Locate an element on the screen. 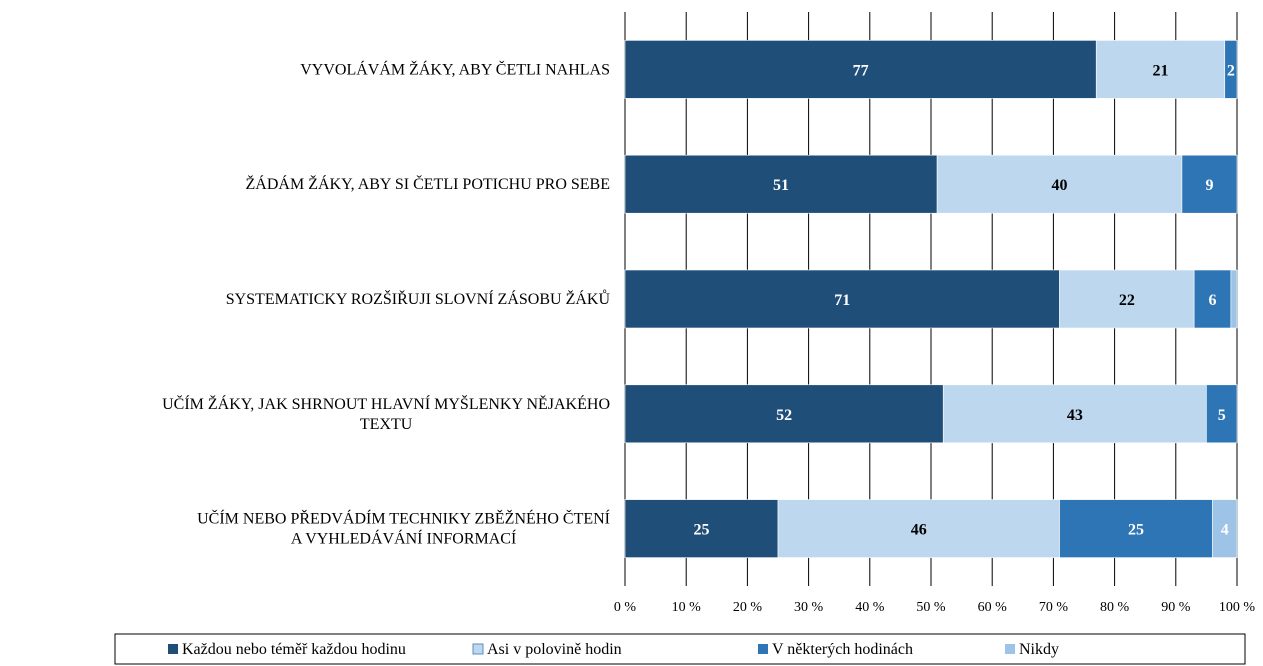 Image resolution: width=1263 pixels, height=666 pixels. legend-item: Nikdy is located at coordinates (1032, 649).